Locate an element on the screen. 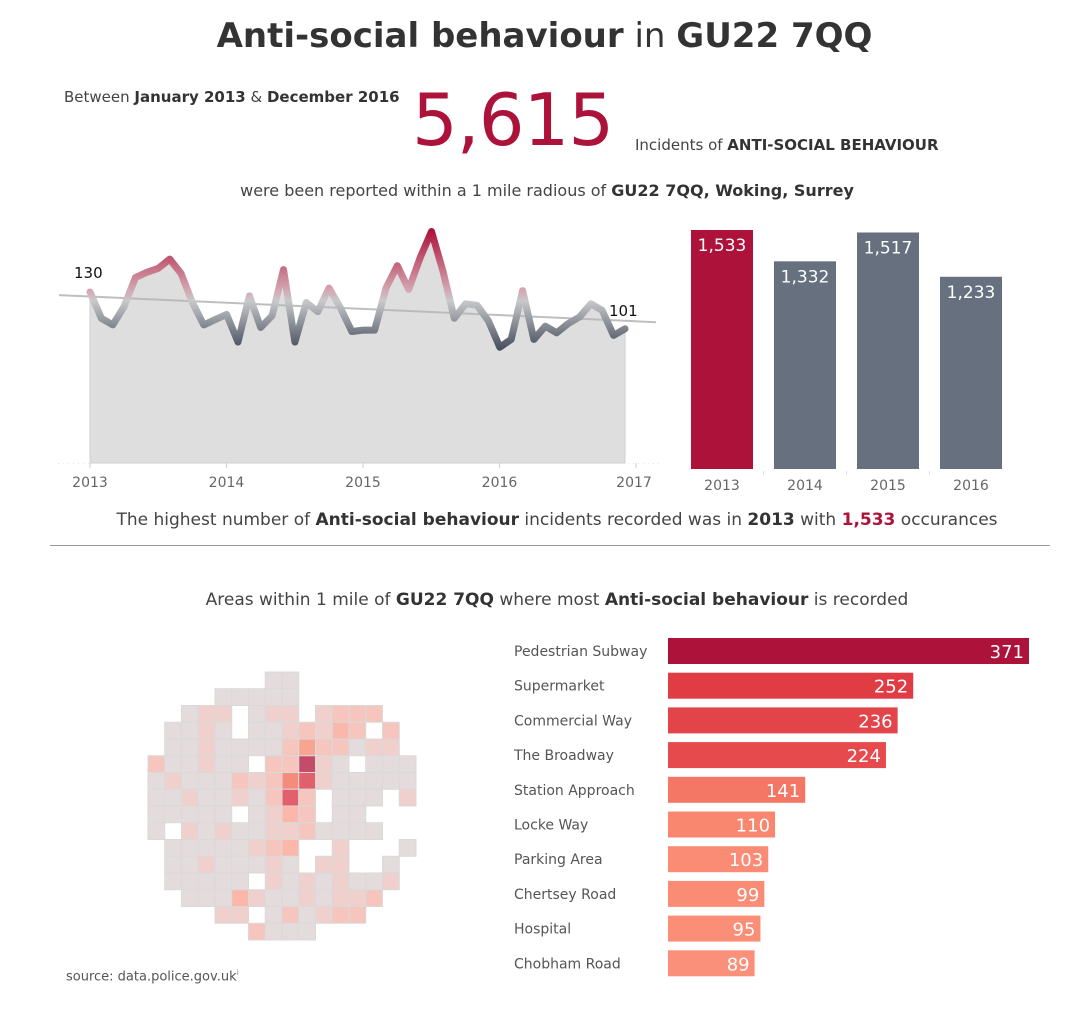 The image size is (1089, 1012). total-incidents-kpi: 5,615 is located at coordinates (513, 120).